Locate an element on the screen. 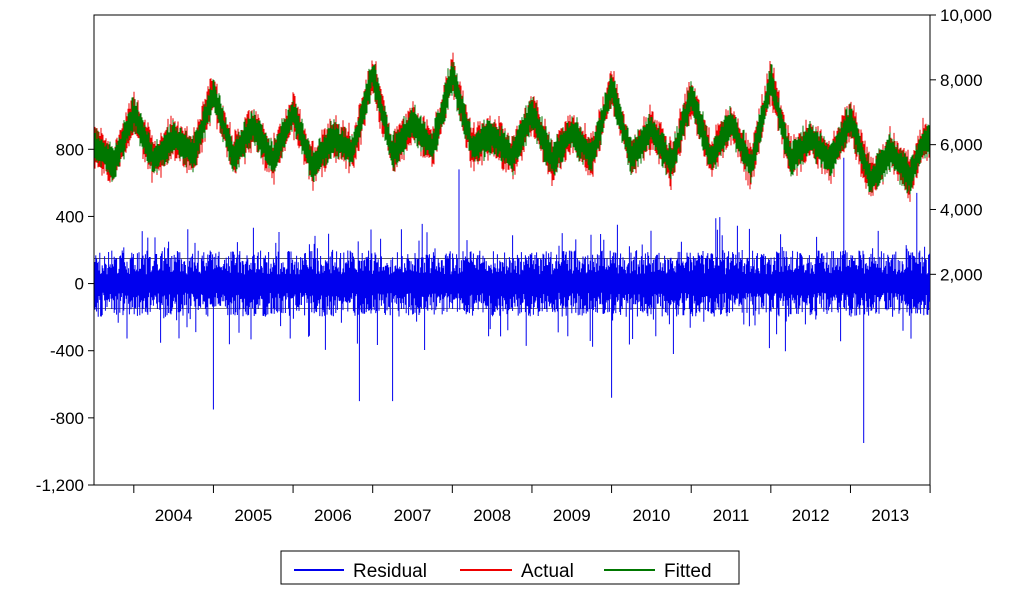 The width and height of the screenshot is (1024, 592). legend: Residual Actual Fitted is located at coordinates (510, 567).